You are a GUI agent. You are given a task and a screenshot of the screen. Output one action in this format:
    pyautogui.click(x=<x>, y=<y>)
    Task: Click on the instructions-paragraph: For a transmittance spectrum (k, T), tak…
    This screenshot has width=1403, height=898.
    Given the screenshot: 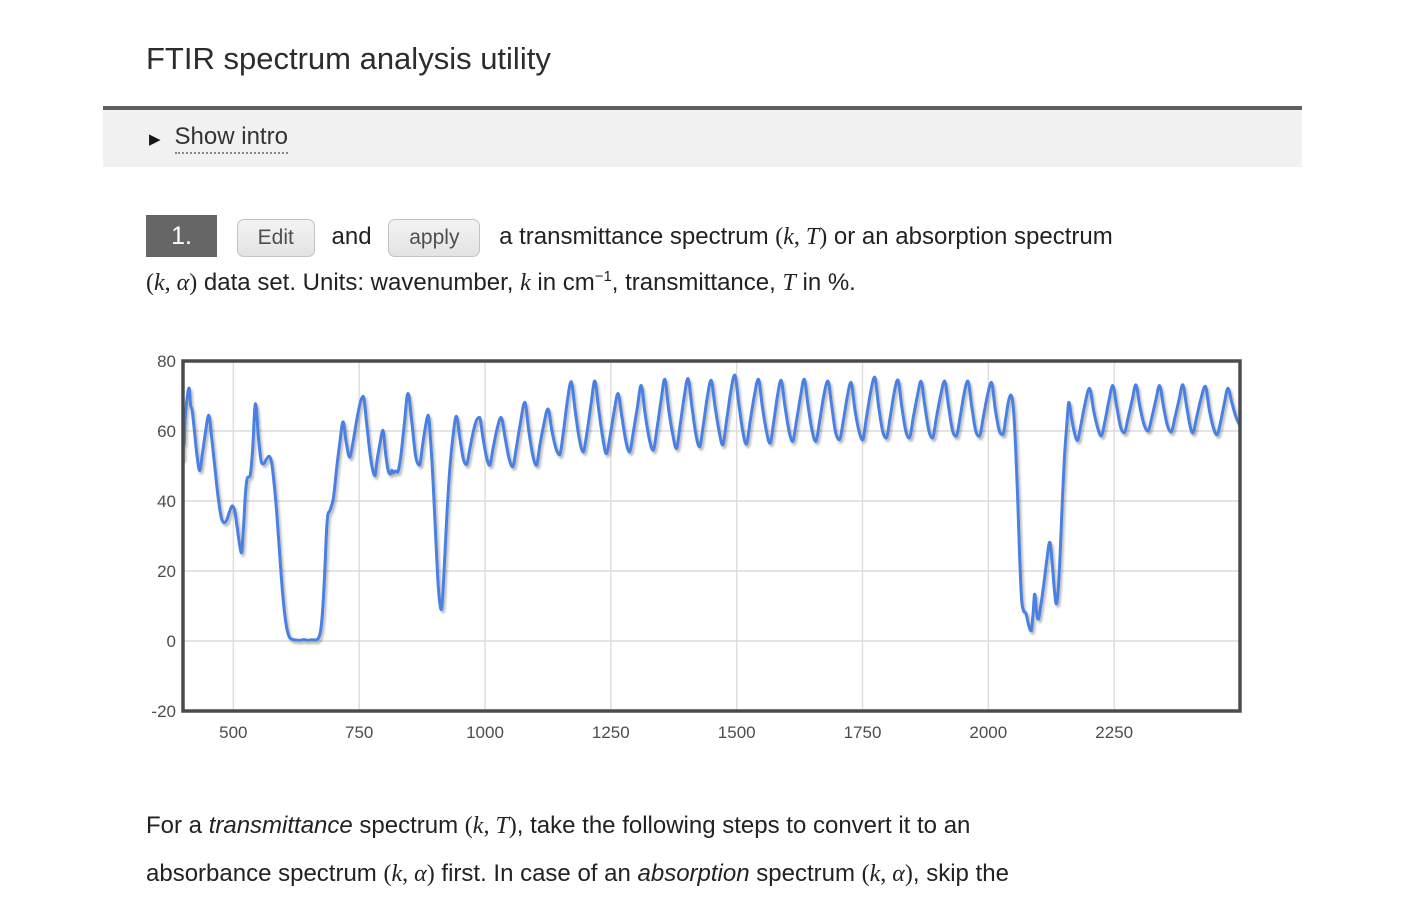 What is the action you would take?
    pyautogui.click(x=693, y=850)
    